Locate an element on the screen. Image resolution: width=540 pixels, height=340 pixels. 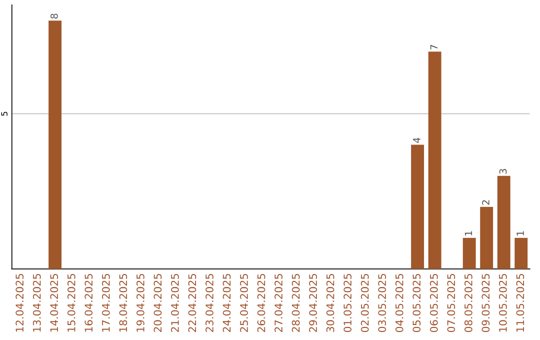
x-tick-label: 25.04.2025 is located at coordinates (244, 303).